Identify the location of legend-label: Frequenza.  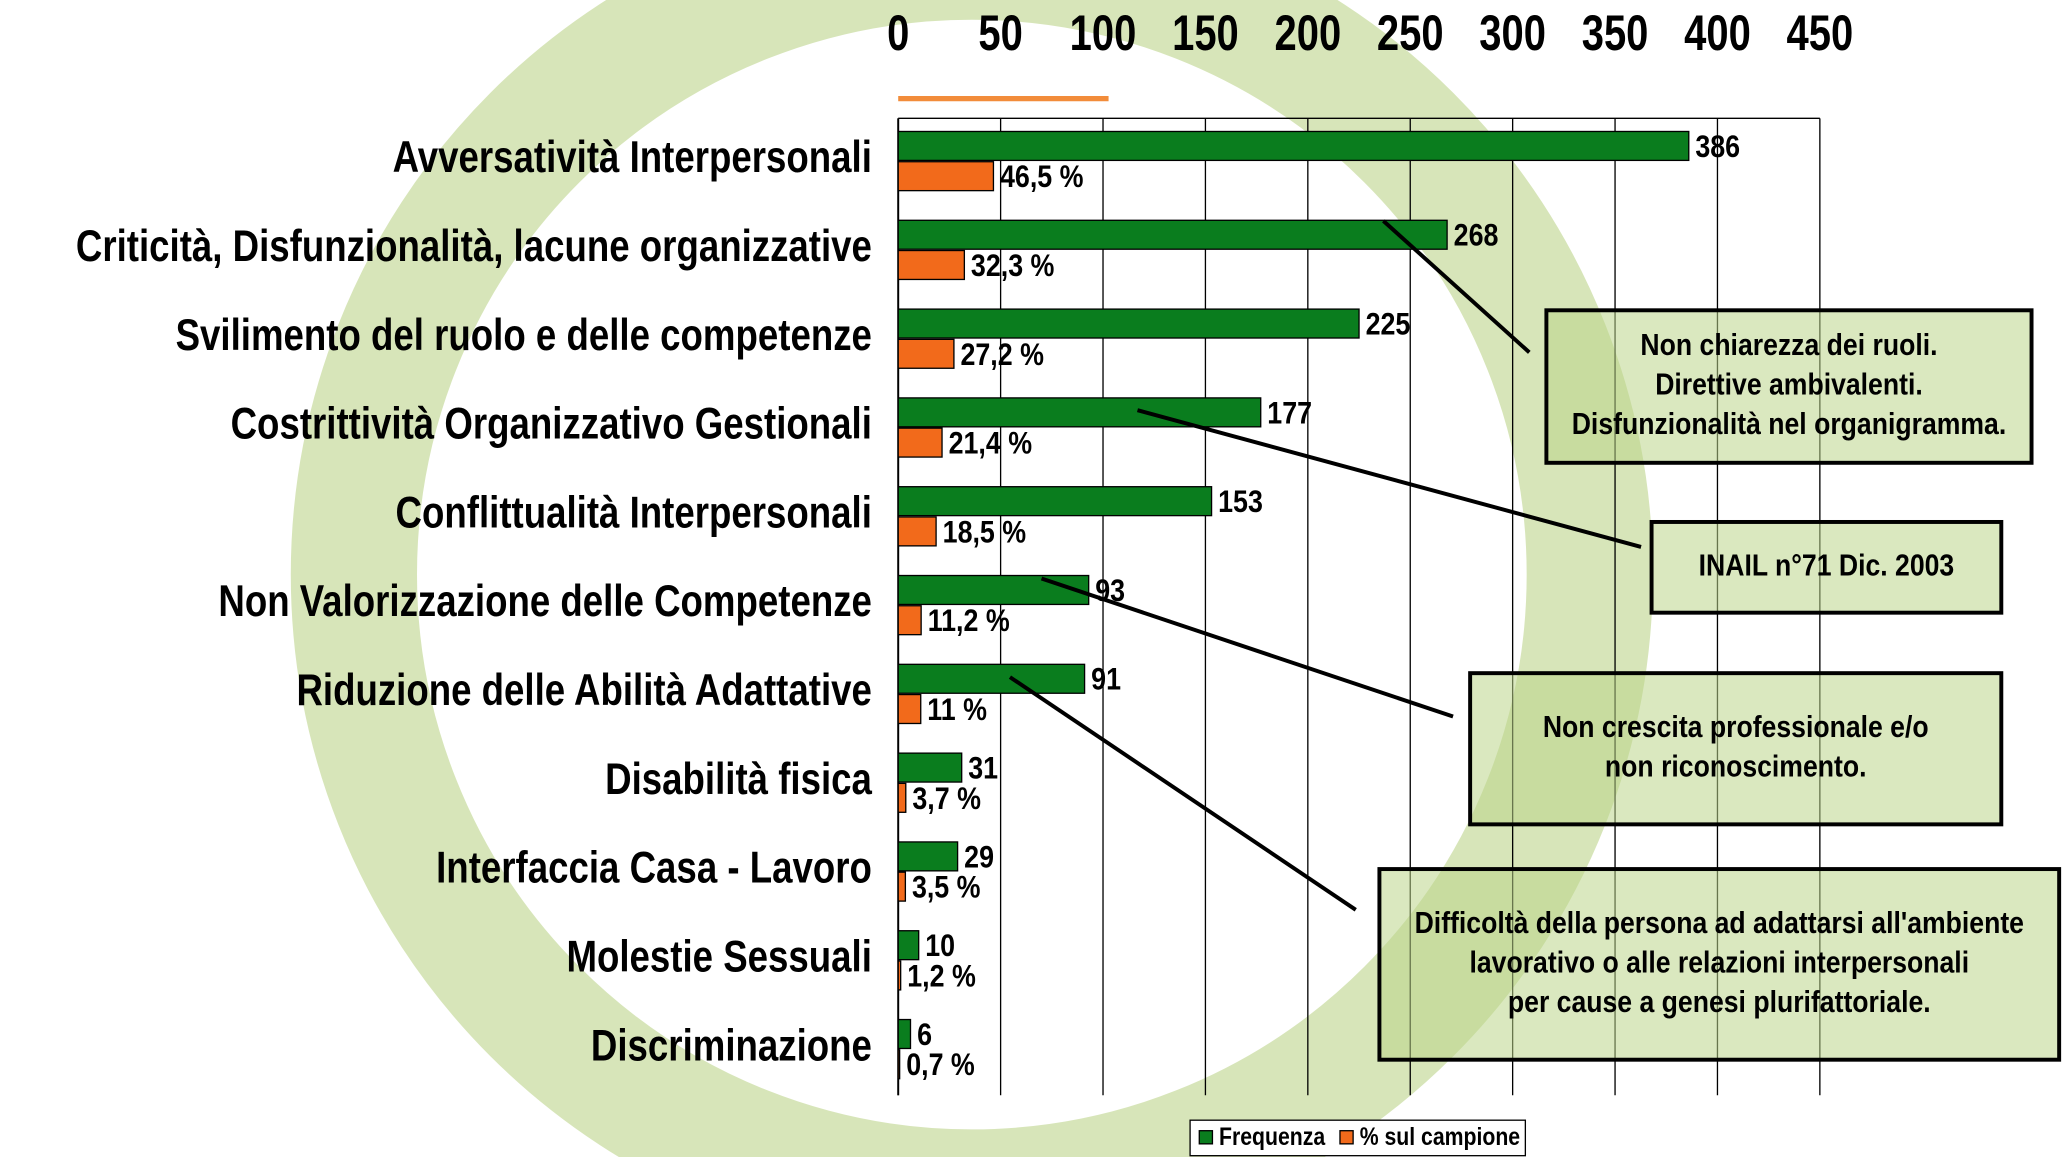
(1272, 1137).